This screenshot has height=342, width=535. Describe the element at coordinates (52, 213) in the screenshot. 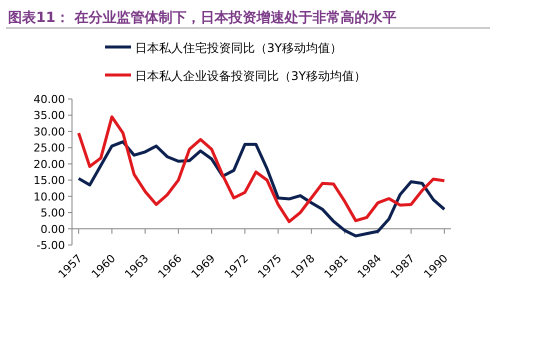

I see `y-tick-label: 5.00` at that location.